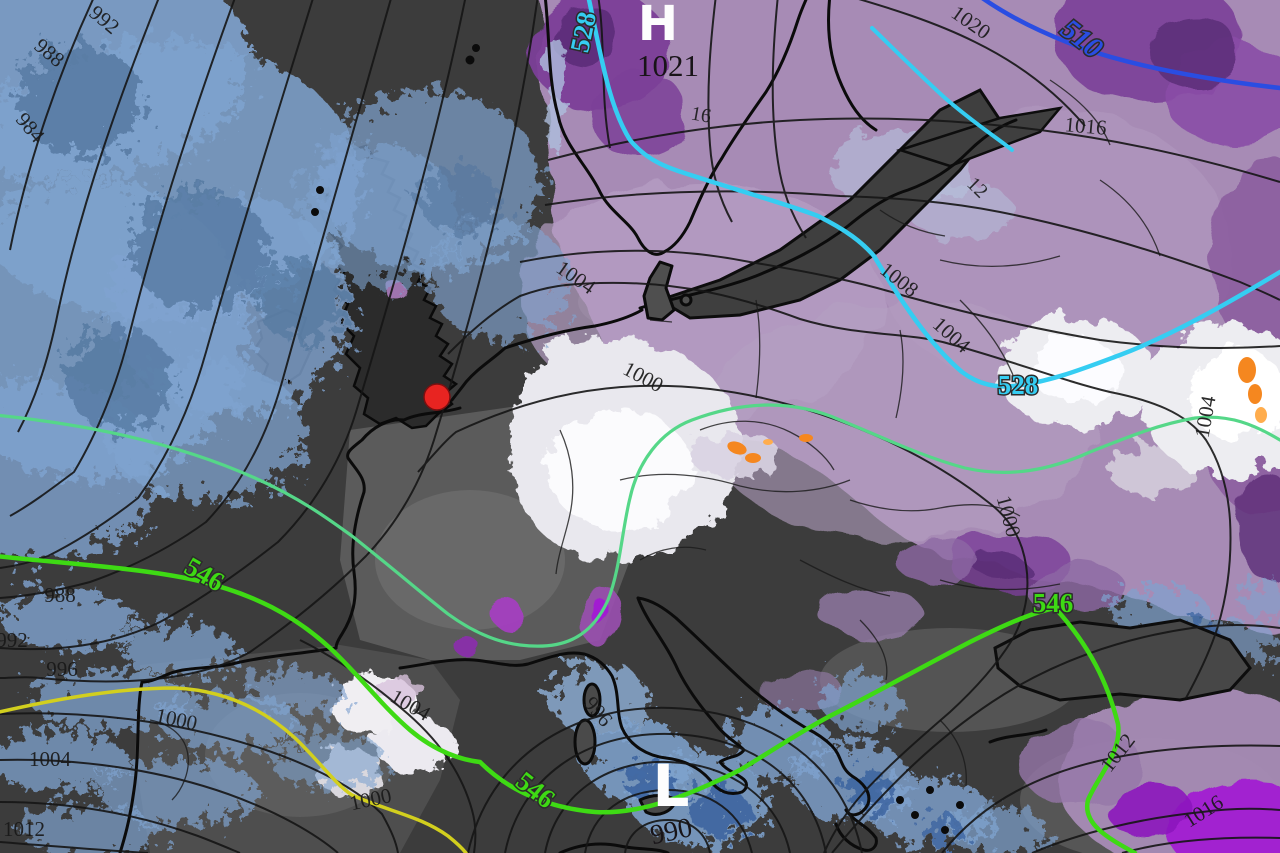 The height and width of the screenshot is (853, 1280). I want to click on isobar-label: 1012, so click(24, 829).